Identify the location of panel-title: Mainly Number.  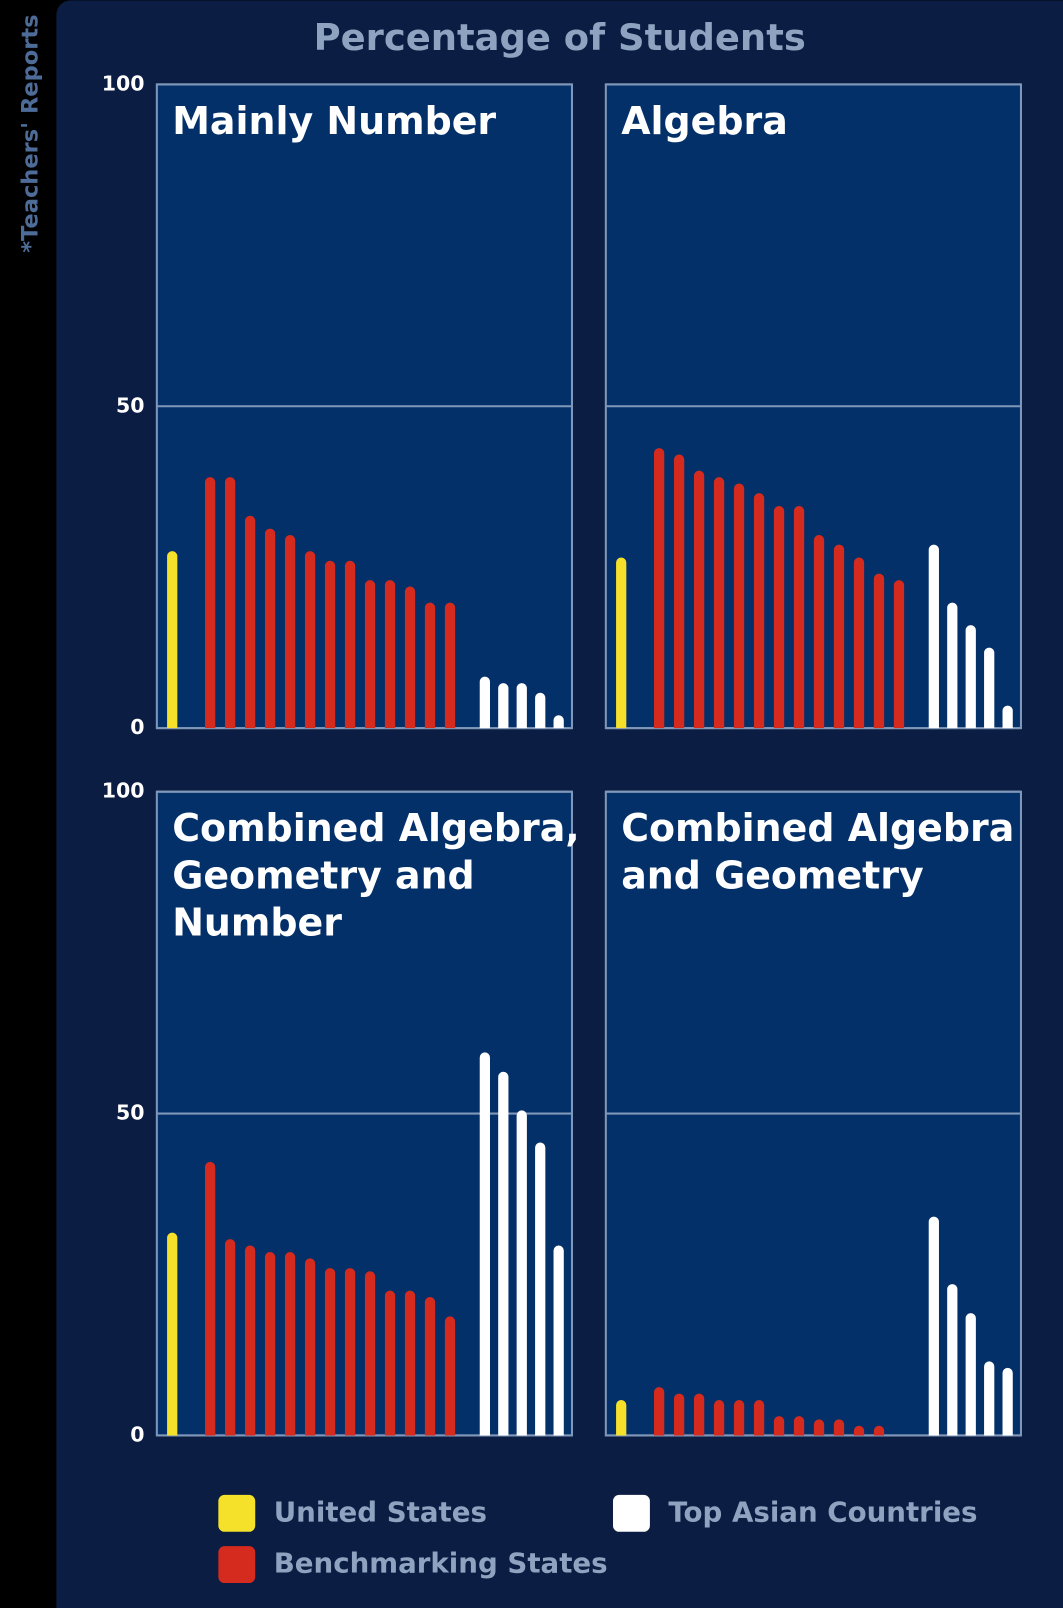
(334, 121).